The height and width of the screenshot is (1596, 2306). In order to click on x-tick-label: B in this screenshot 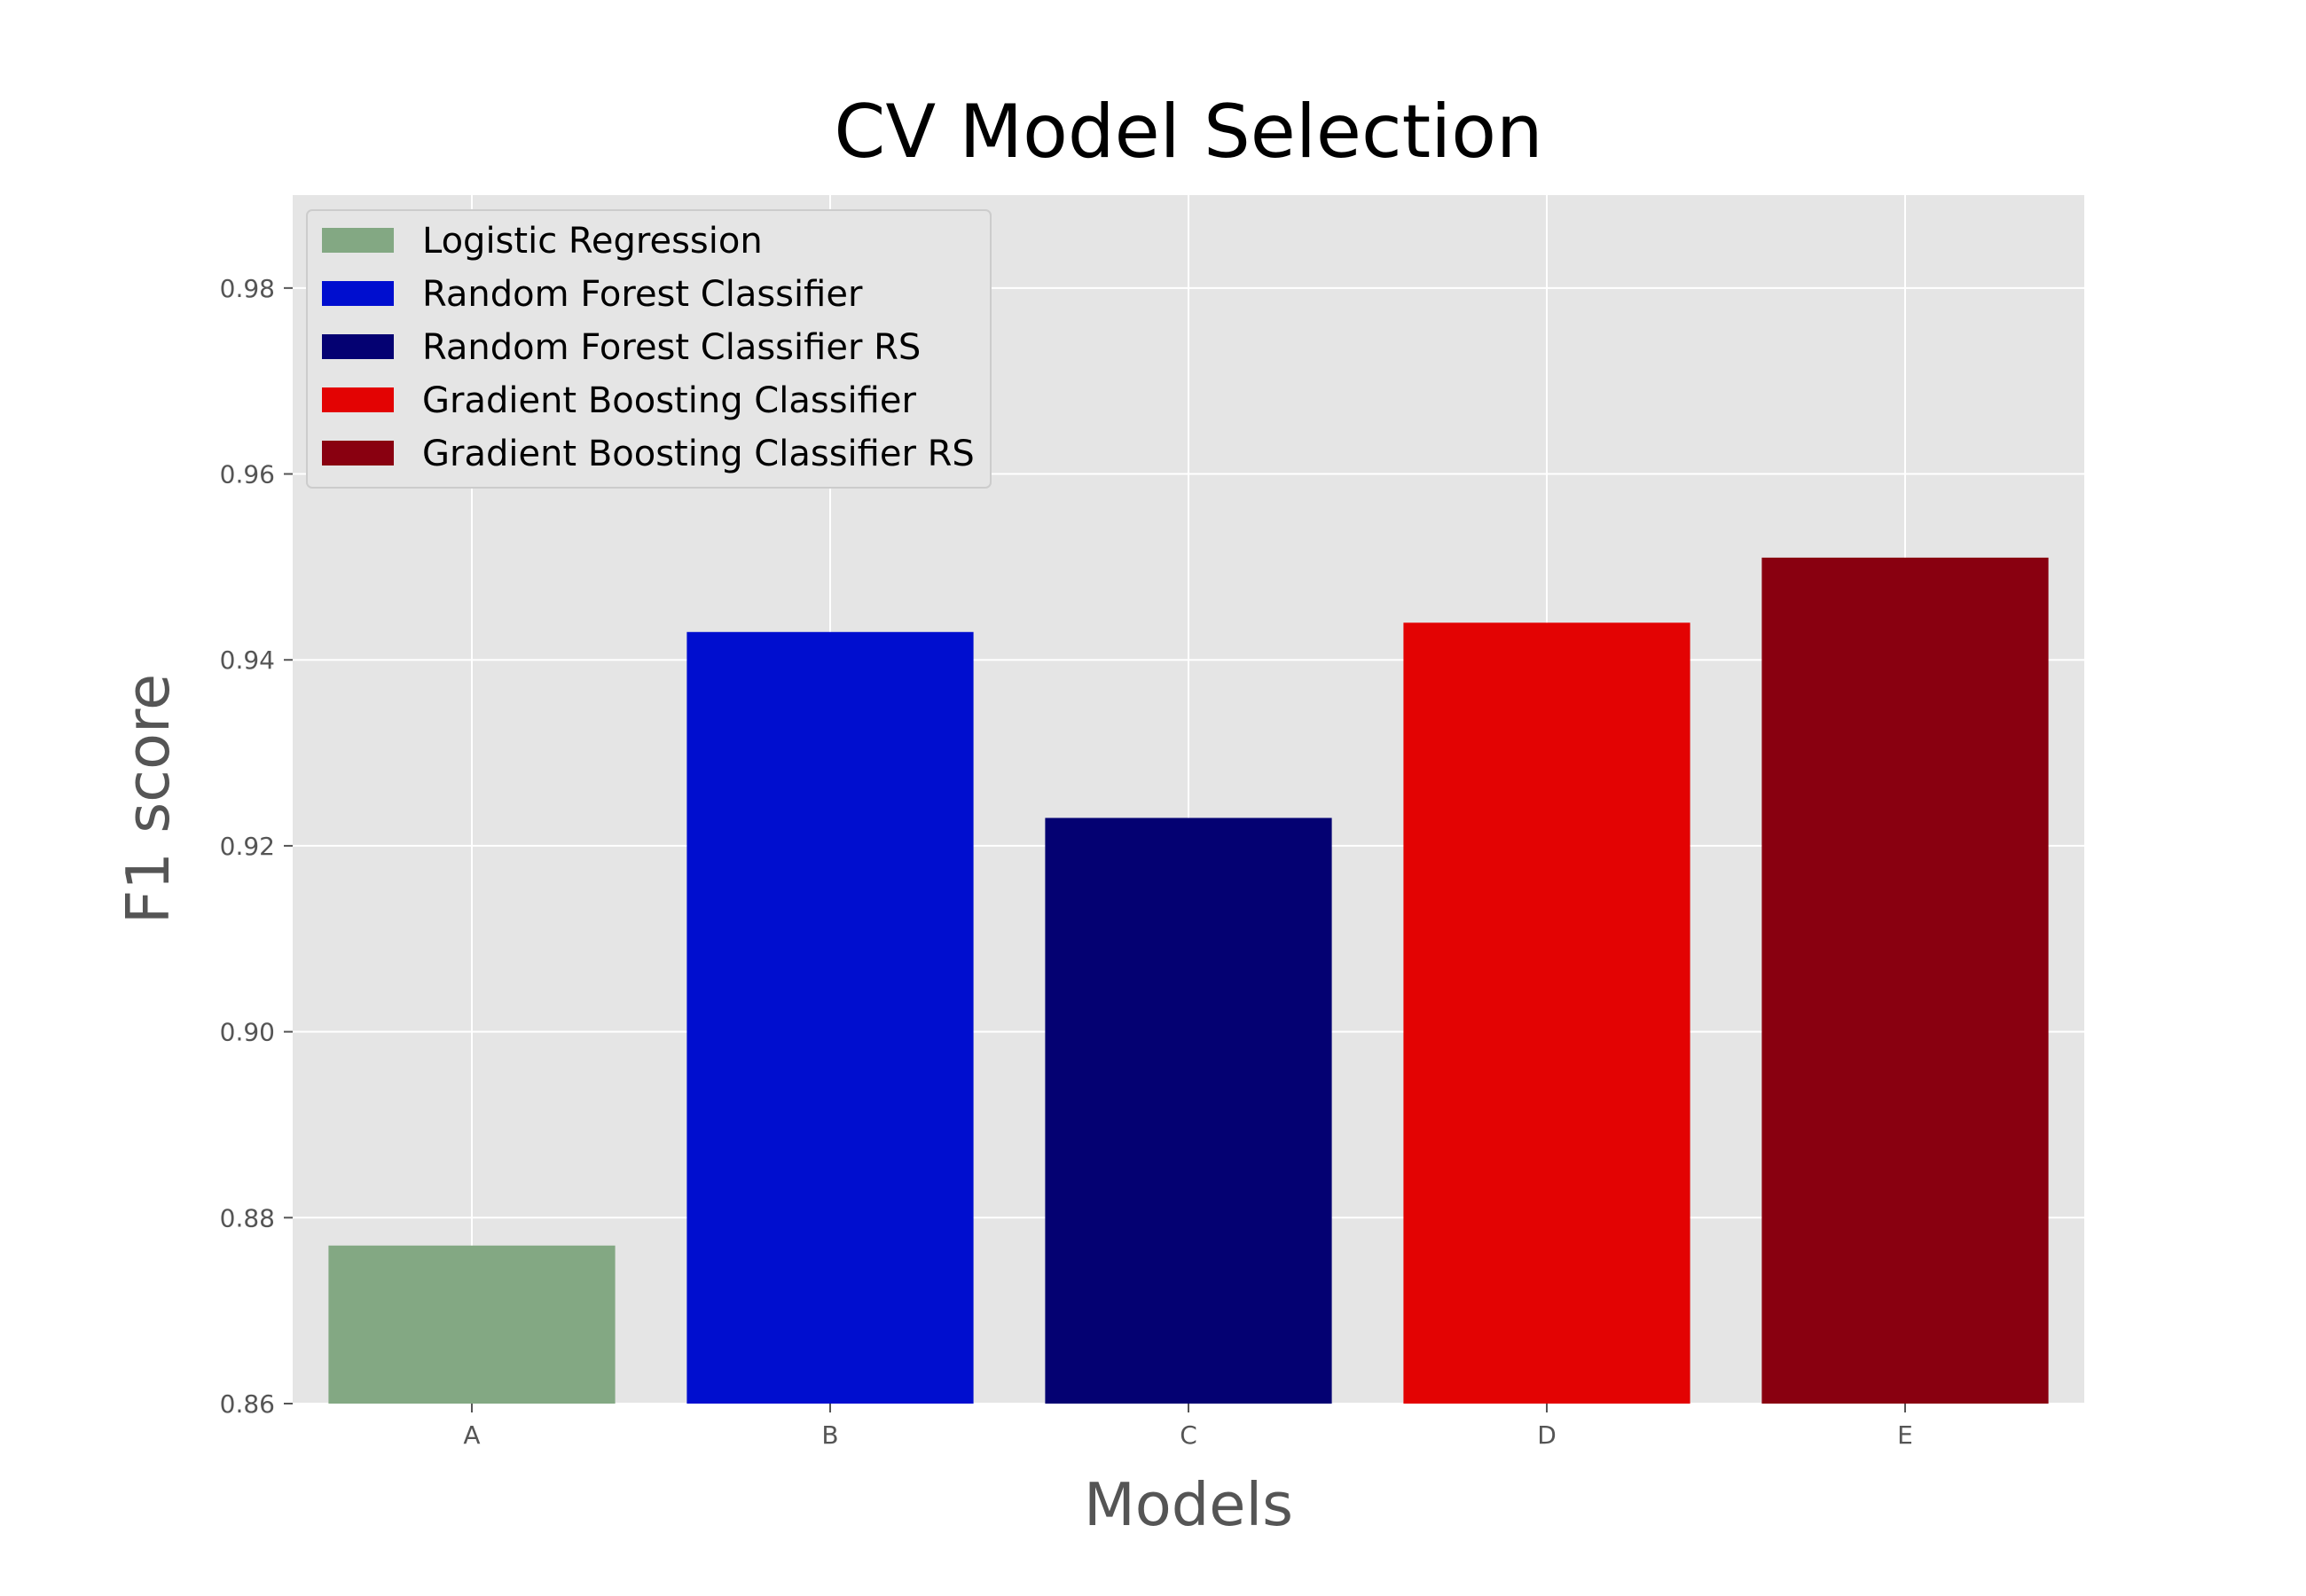, I will do `click(829, 1435)`.